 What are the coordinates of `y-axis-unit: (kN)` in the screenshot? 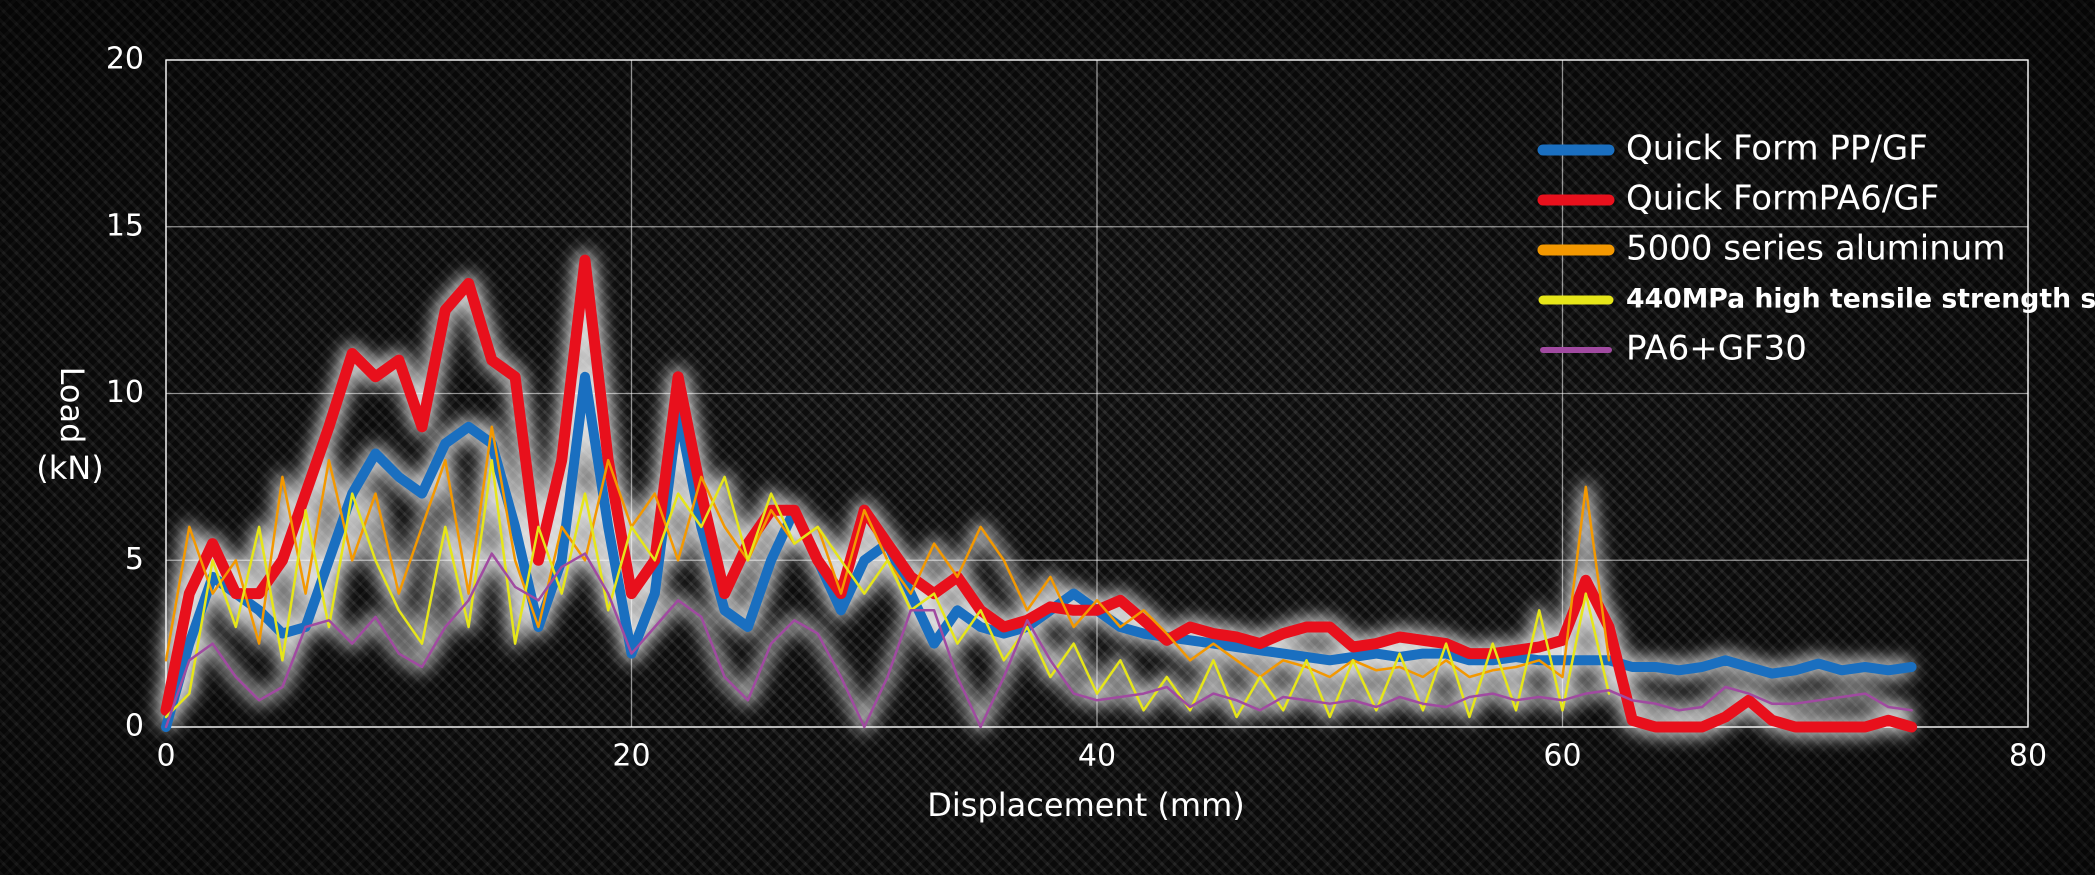 It's located at (69, 468).